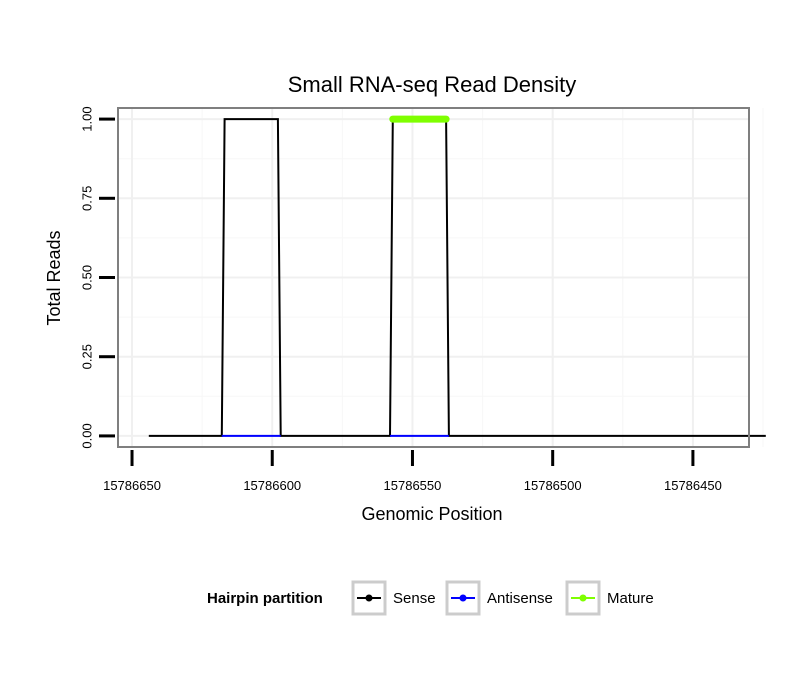 The image size is (810, 690). Describe the element at coordinates (132, 485) in the screenshot. I see `x-tick-label: 15786650` at that location.